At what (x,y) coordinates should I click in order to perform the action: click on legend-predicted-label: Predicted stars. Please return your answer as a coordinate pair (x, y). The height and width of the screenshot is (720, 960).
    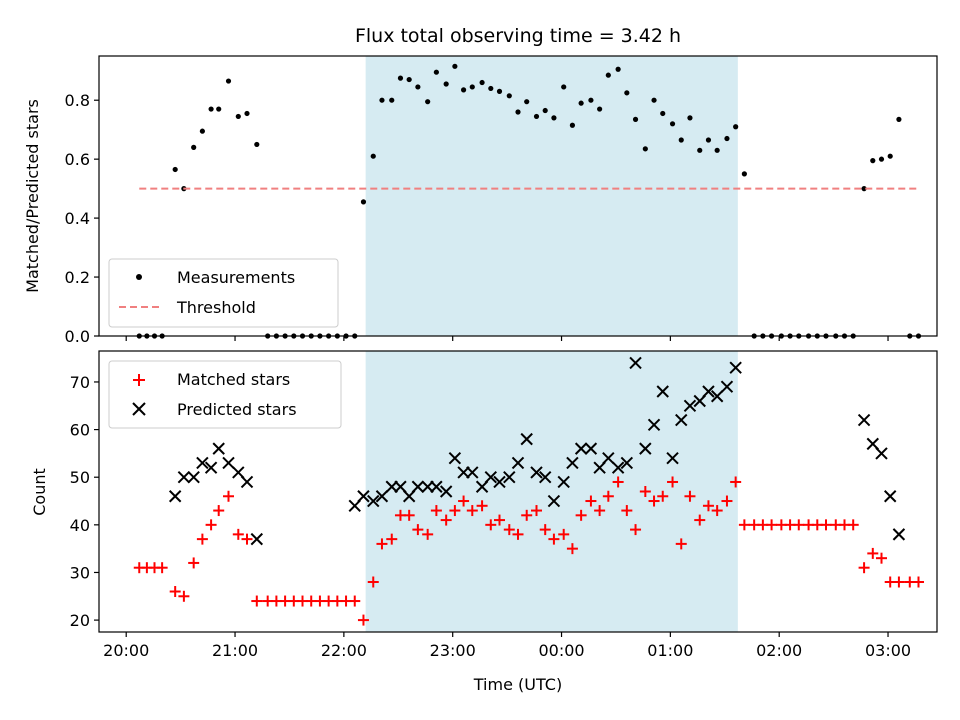
    Looking at the image, I should click on (237, 409).